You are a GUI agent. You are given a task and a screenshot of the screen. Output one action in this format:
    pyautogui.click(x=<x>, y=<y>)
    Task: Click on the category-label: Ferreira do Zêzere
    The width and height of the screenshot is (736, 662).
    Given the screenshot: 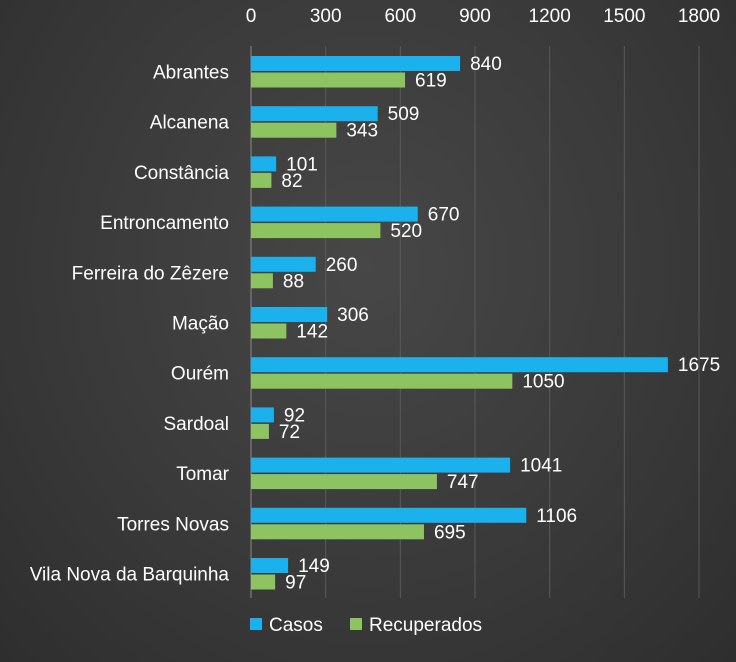 What is the action you would take?
    pyautogui.click(x=150, y=273)
    